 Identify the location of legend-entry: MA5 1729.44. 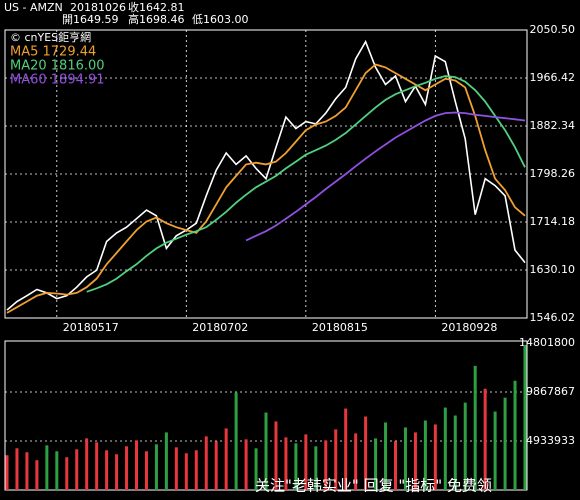
(53, 52).